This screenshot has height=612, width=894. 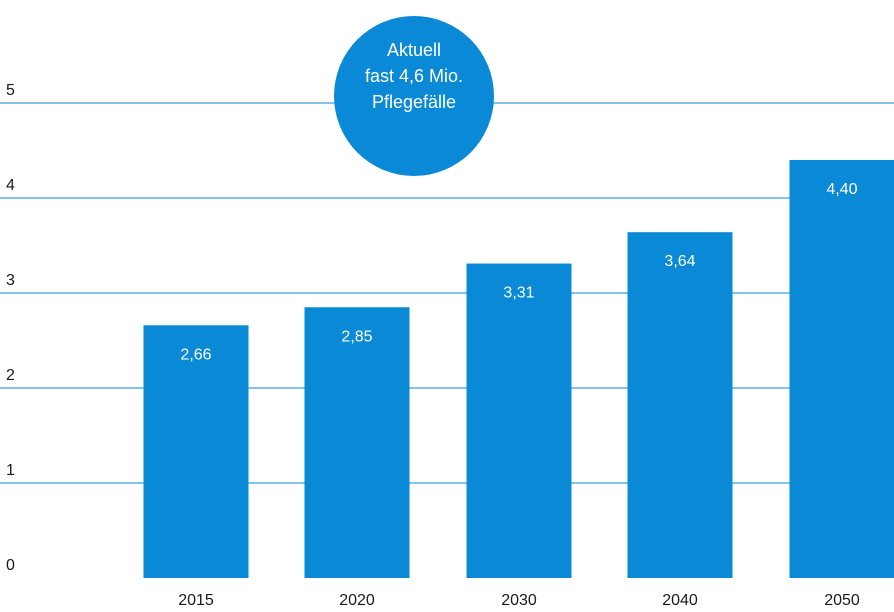 What do you see at coordinates (841, 189) in the screenshot?
I see `bar-value-label: 4,40` at bounding box center [841, 189].